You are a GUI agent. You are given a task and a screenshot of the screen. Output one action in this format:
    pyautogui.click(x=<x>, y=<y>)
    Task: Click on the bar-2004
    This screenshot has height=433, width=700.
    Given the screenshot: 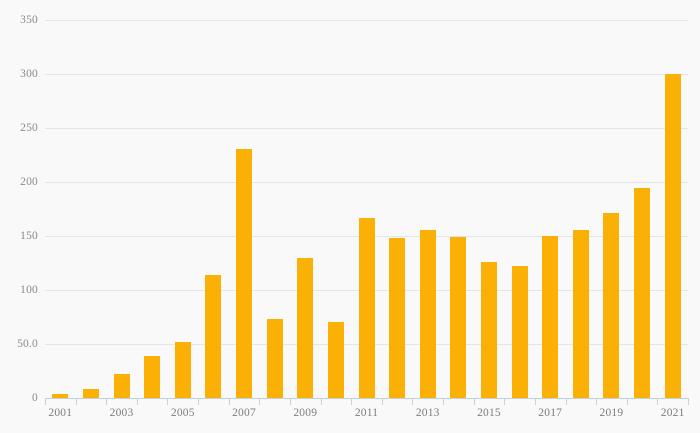 What is the action you would take?
    pyautogui.click(x=152, y=376)
    